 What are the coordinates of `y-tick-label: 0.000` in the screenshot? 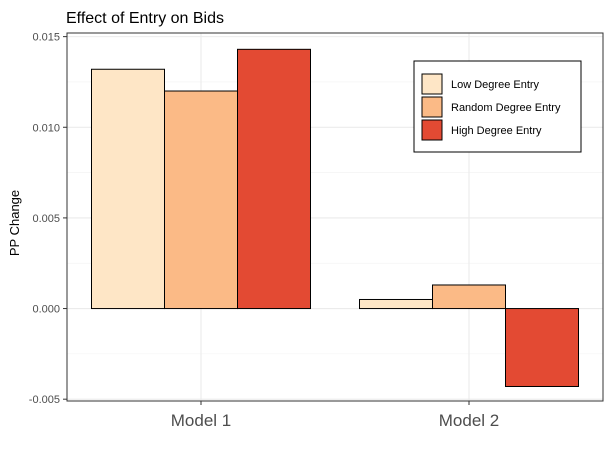 It's located at (46, 310).